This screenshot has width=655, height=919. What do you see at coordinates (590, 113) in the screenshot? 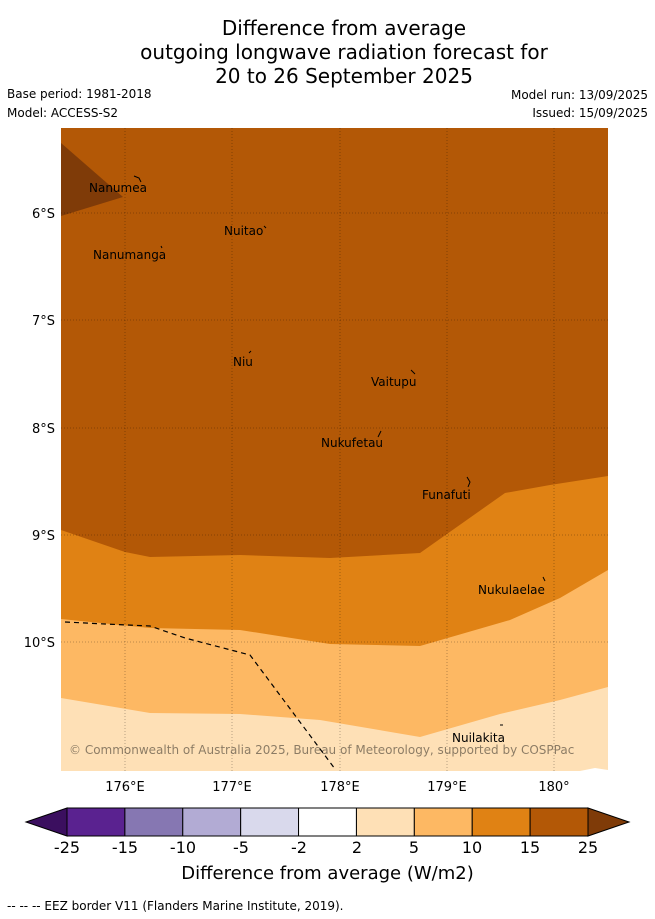
I see `issued-date: Issued: 15/09/2025` at bounding box center [590, 113].